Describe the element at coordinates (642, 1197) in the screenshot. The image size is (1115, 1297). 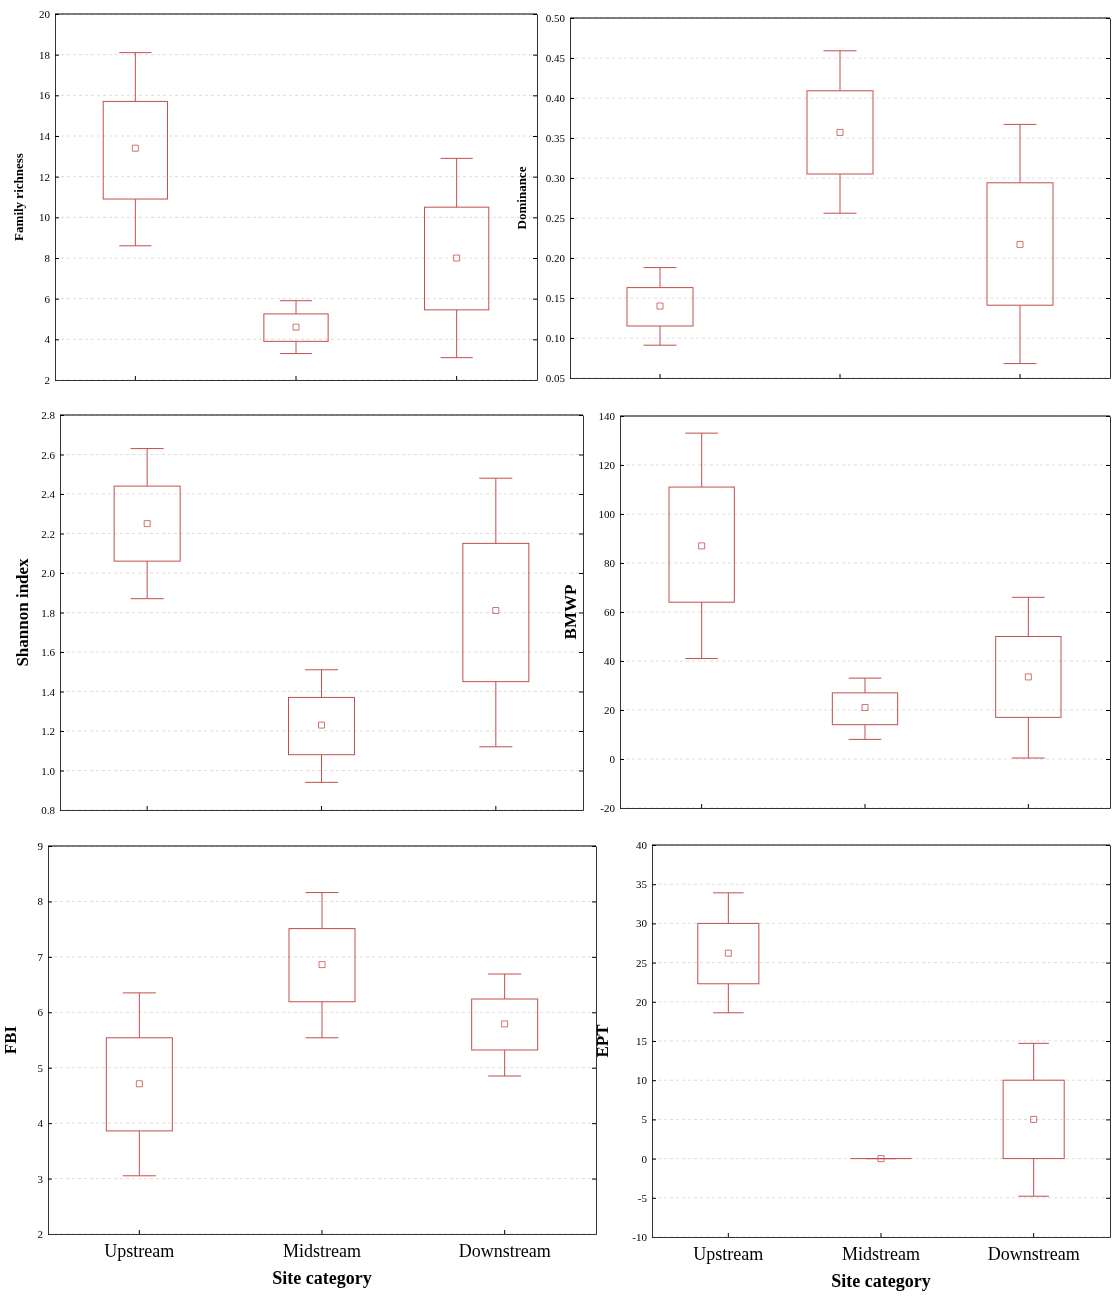
I see `y-tick-label: -5` at that location.